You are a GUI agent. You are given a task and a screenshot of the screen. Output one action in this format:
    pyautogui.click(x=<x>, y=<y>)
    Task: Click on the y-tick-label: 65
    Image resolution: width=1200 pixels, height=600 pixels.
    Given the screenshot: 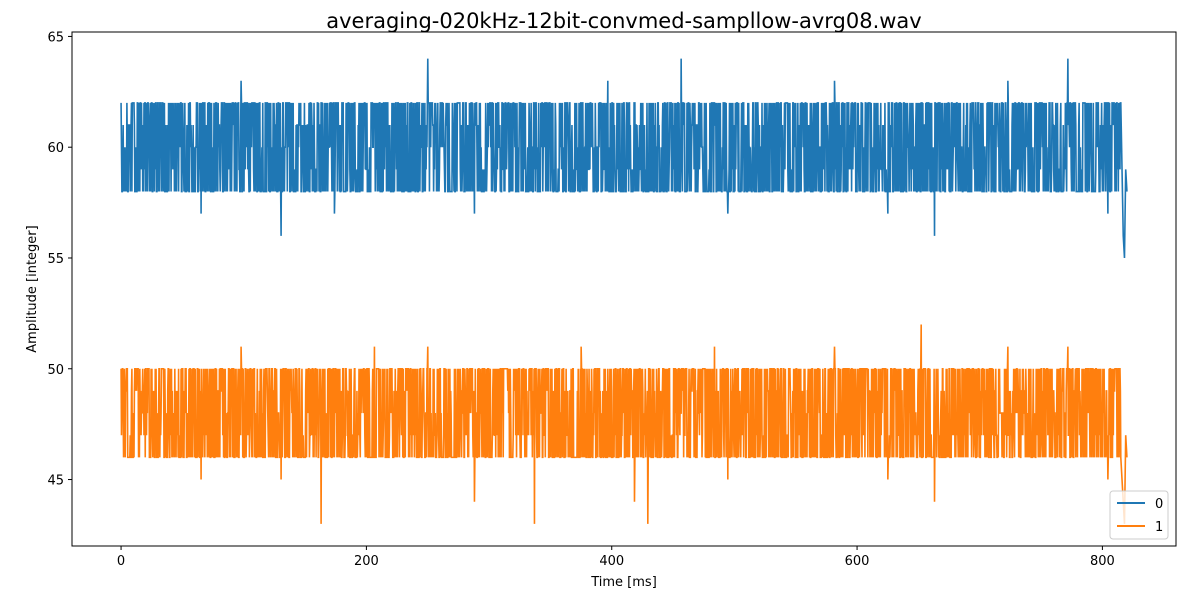 What is the action you would take?
    pyautogui.click(x=55, y=37)
    